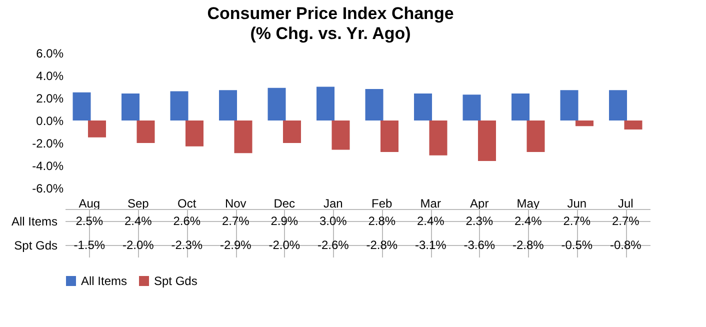 The image size is (706, 327). What do you see at coordinates (104, 281) in the screenshot?
I see `legend-label: All Items` at bounding box center [104, 281].